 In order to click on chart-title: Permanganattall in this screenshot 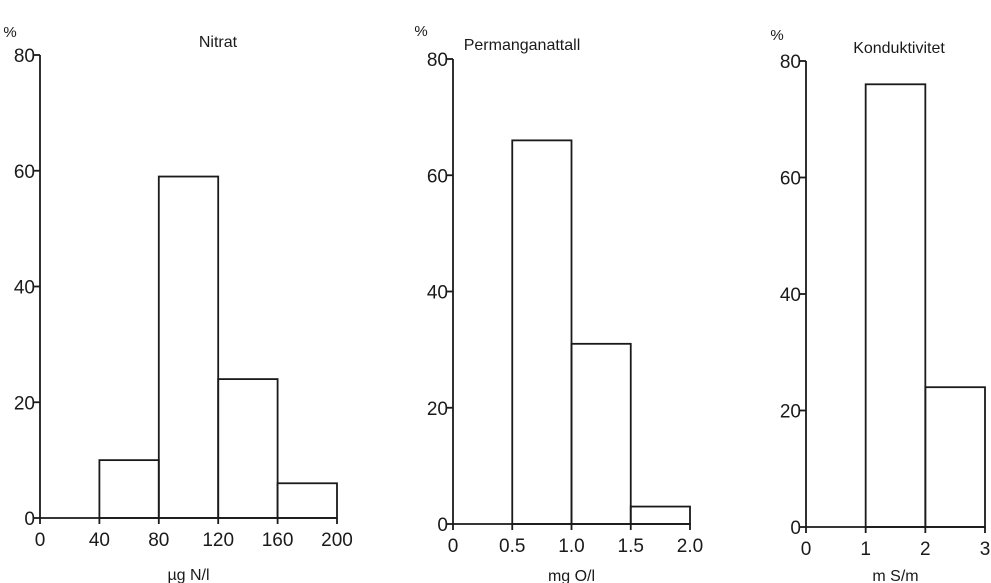, I will do `click(522, 45)`.